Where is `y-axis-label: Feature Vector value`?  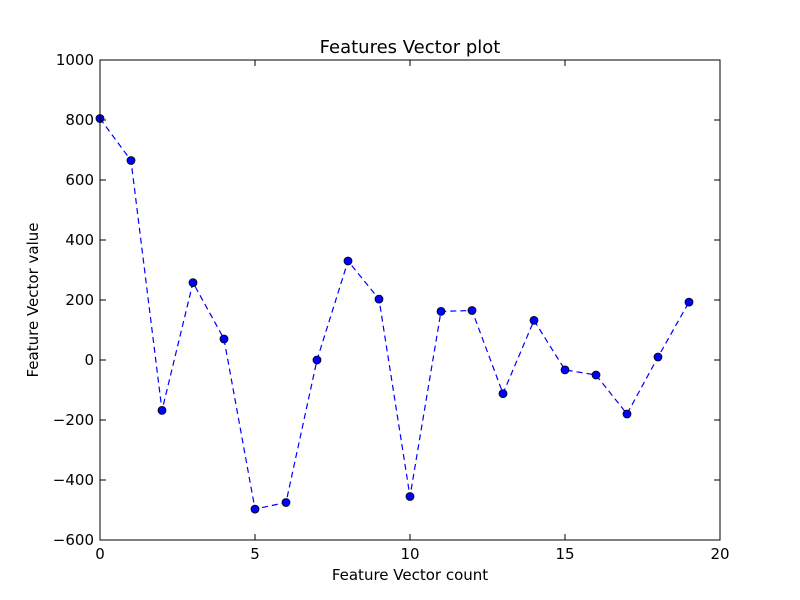 y-axis-label: Feature Vector value is located at coordinates (33, 300).